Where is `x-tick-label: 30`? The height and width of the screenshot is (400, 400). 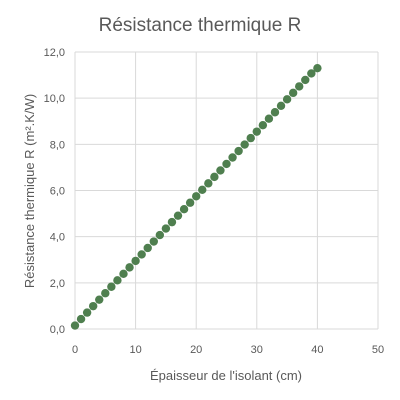
x-tick-label: 30 is located at coordinates (257, 350).